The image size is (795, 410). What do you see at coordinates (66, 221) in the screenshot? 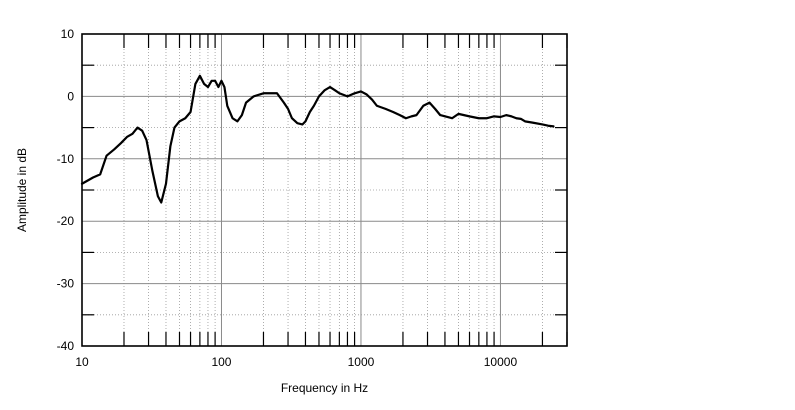
I see `y-tick-label: -20` at bounding box center [66, 221].